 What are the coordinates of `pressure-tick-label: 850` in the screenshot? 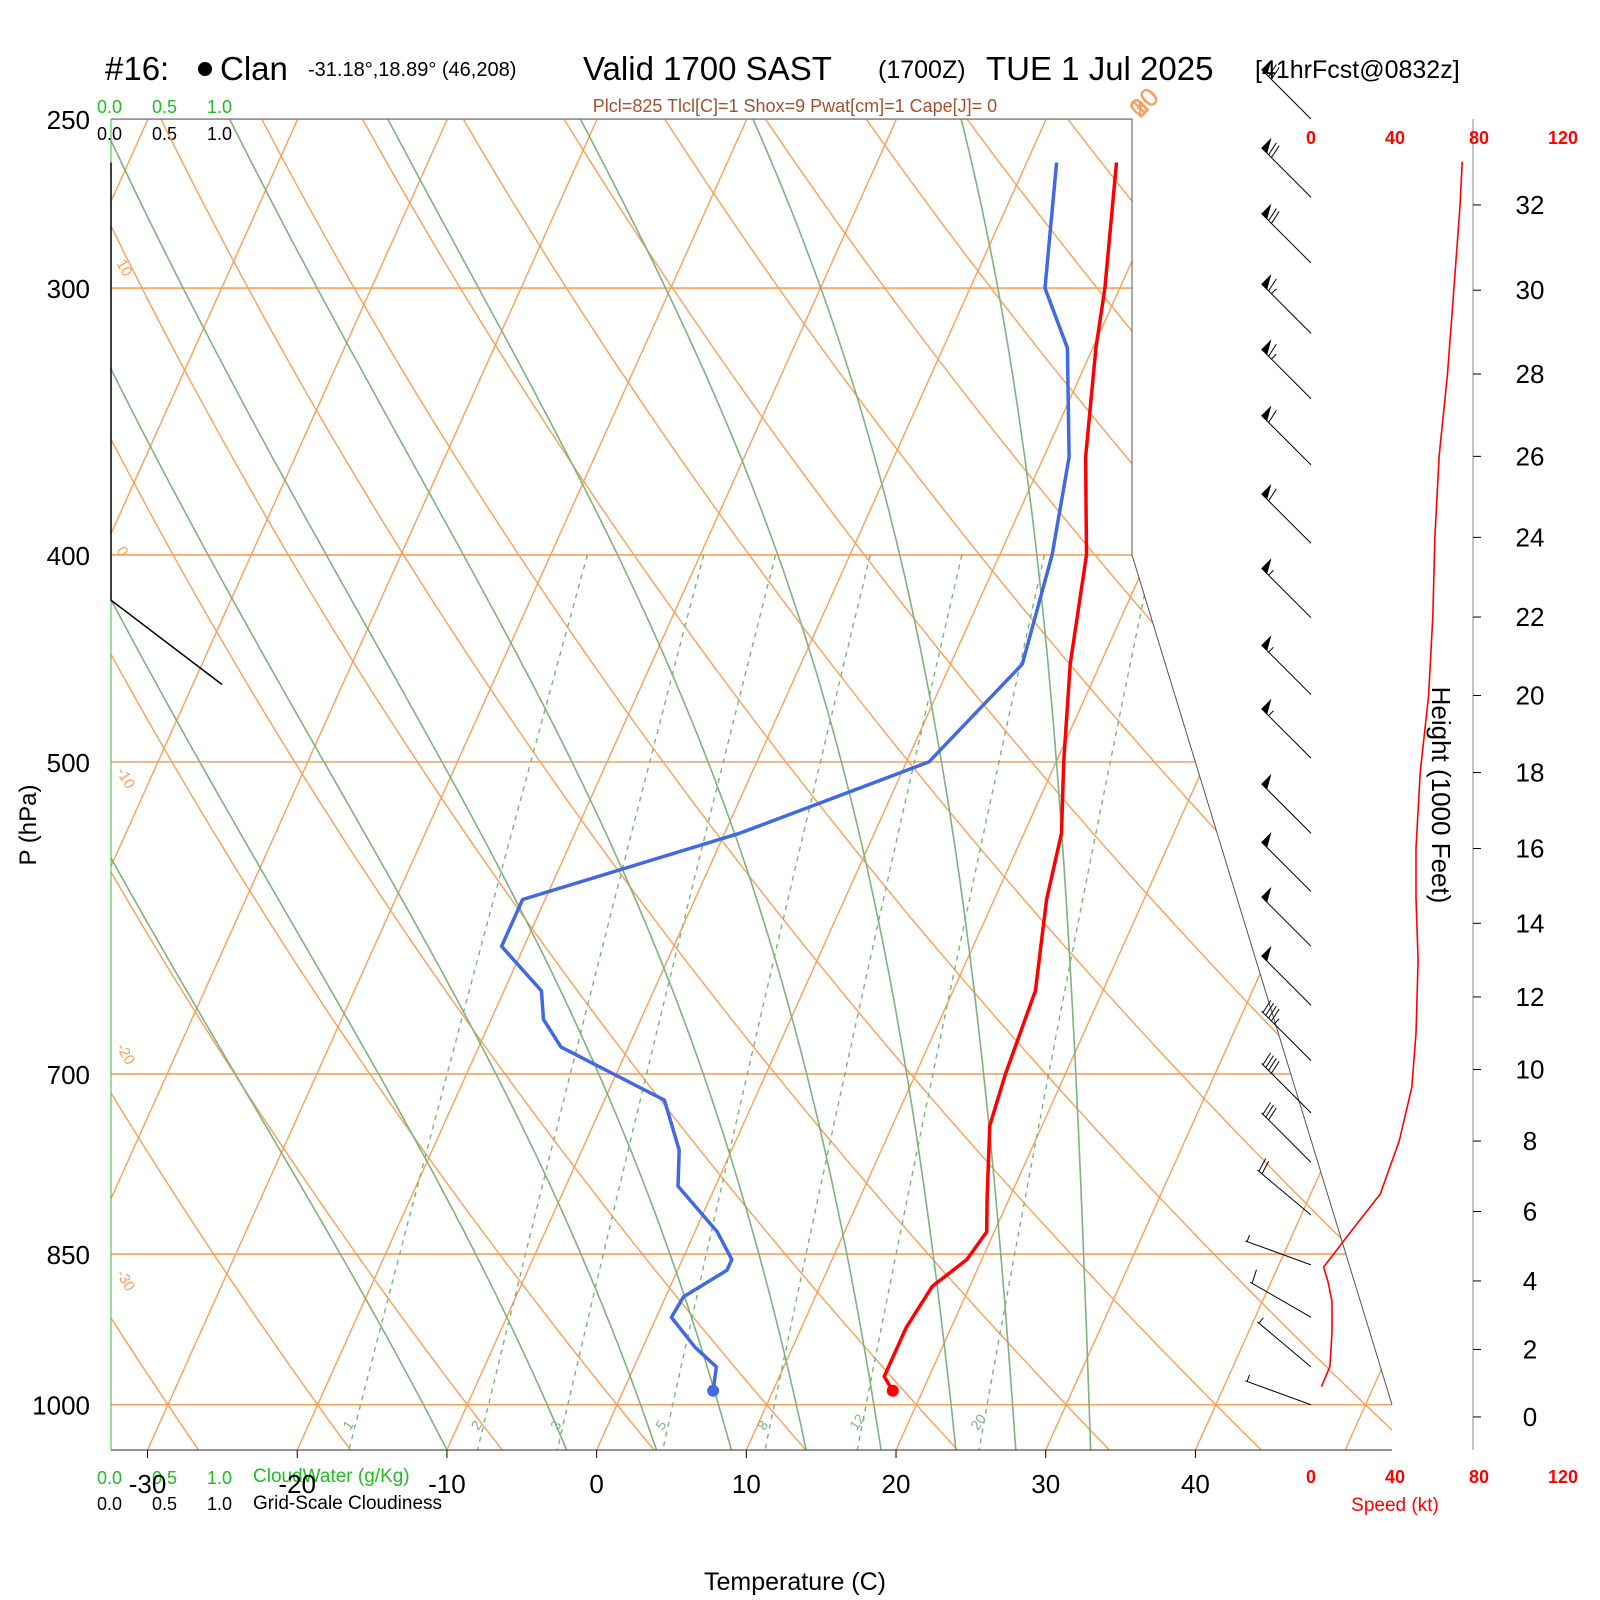 It's located at (68, 1255).